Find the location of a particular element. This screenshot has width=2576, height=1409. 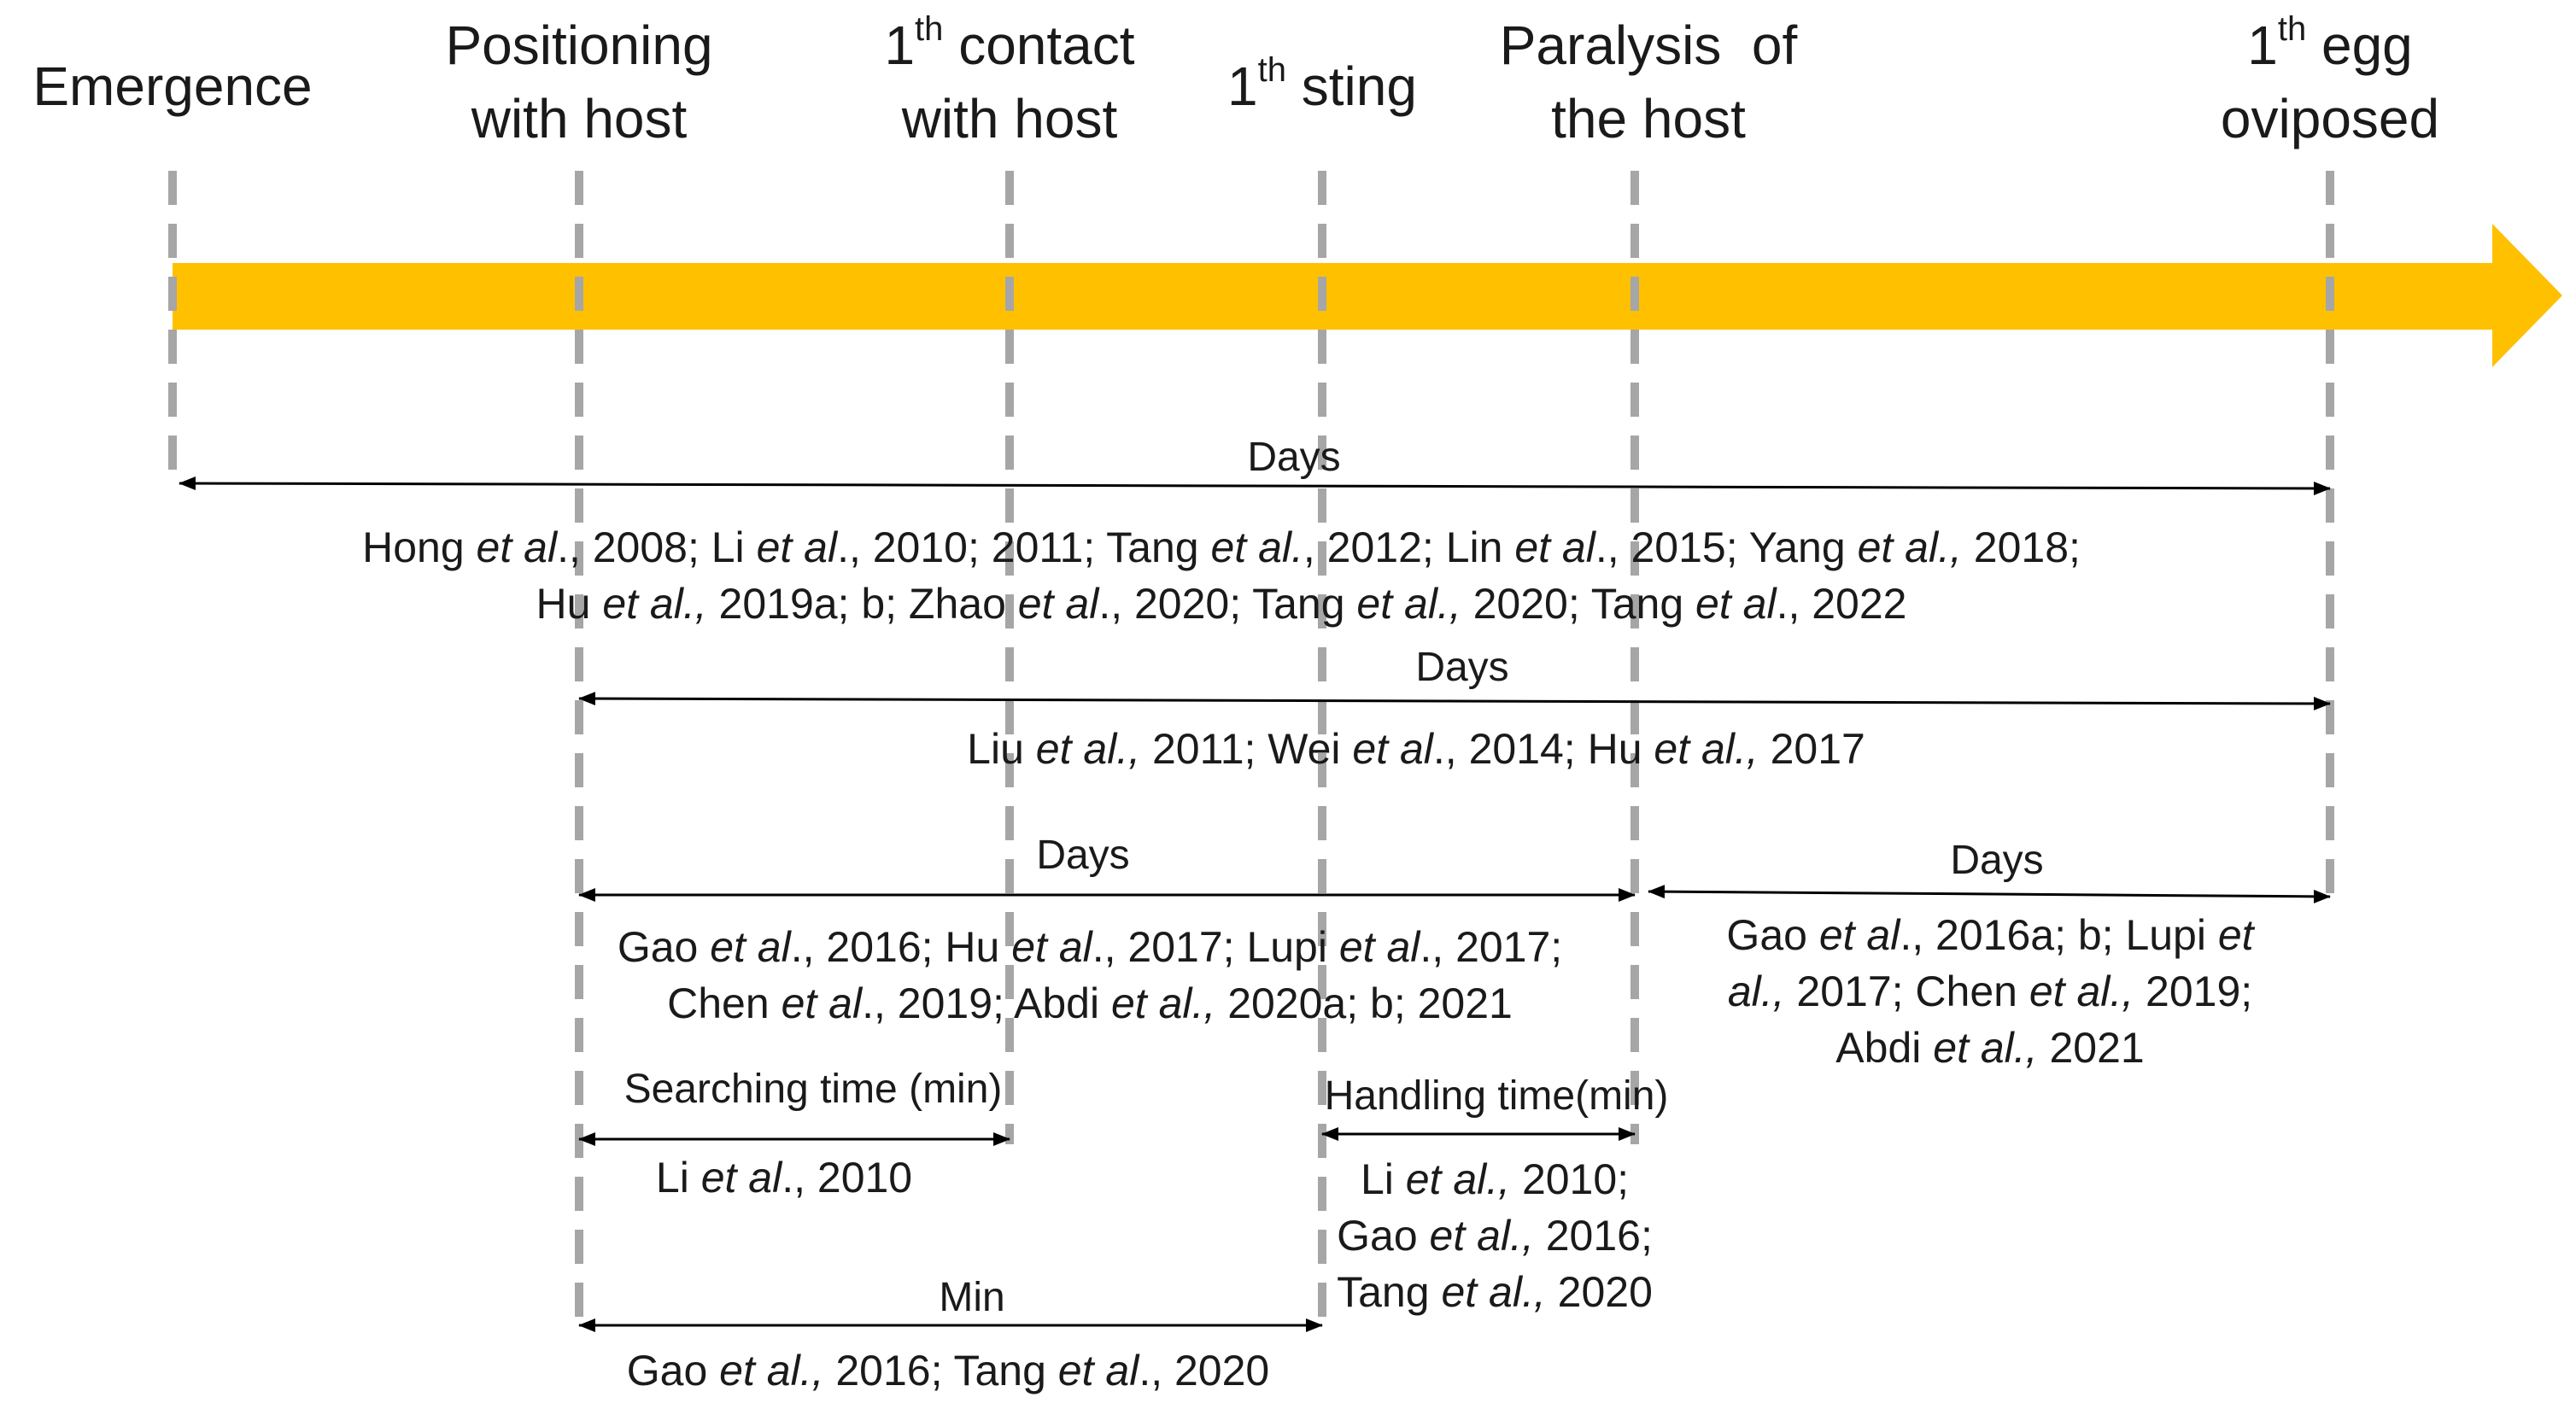

reference-text: Liu is located at coordinates (1001, 749).